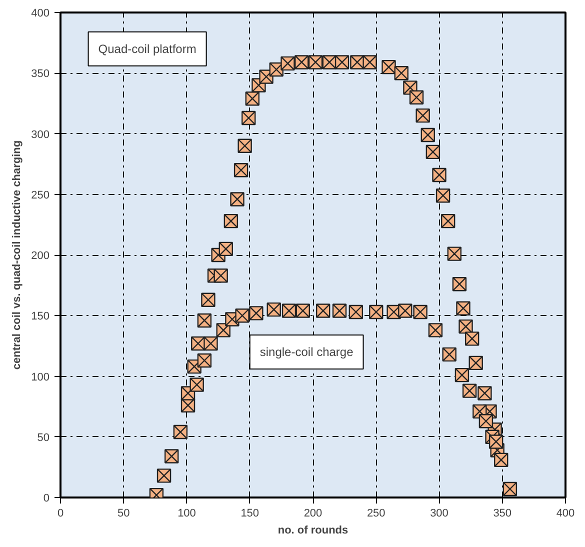 This screenshot has width=585, height=547. Describe the element at coordinates (124, 514) in the screenshot. I see `x-tick-label: 50` at that location.